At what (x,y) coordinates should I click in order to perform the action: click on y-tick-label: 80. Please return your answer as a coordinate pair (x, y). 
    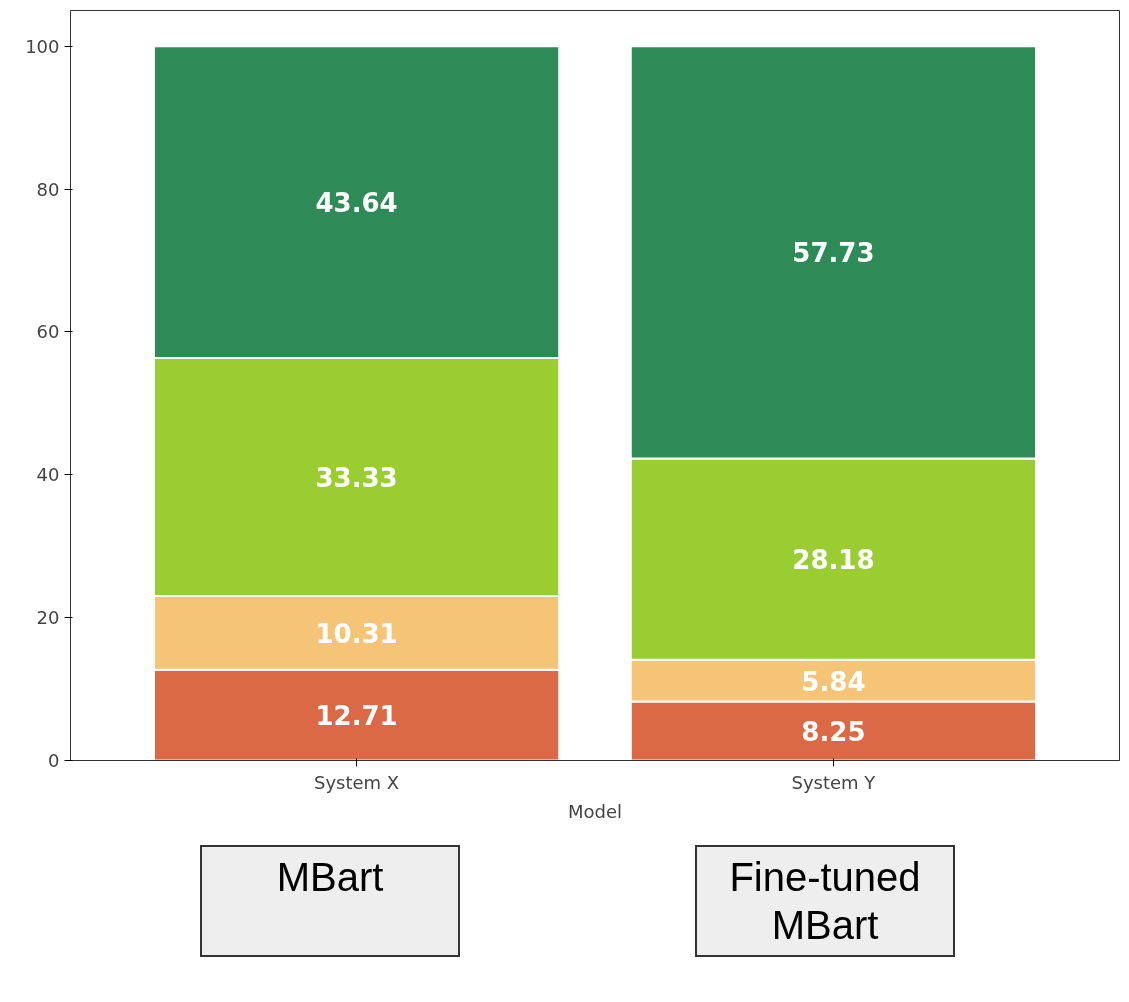
    Looking at the image, I should click on (48, 189).